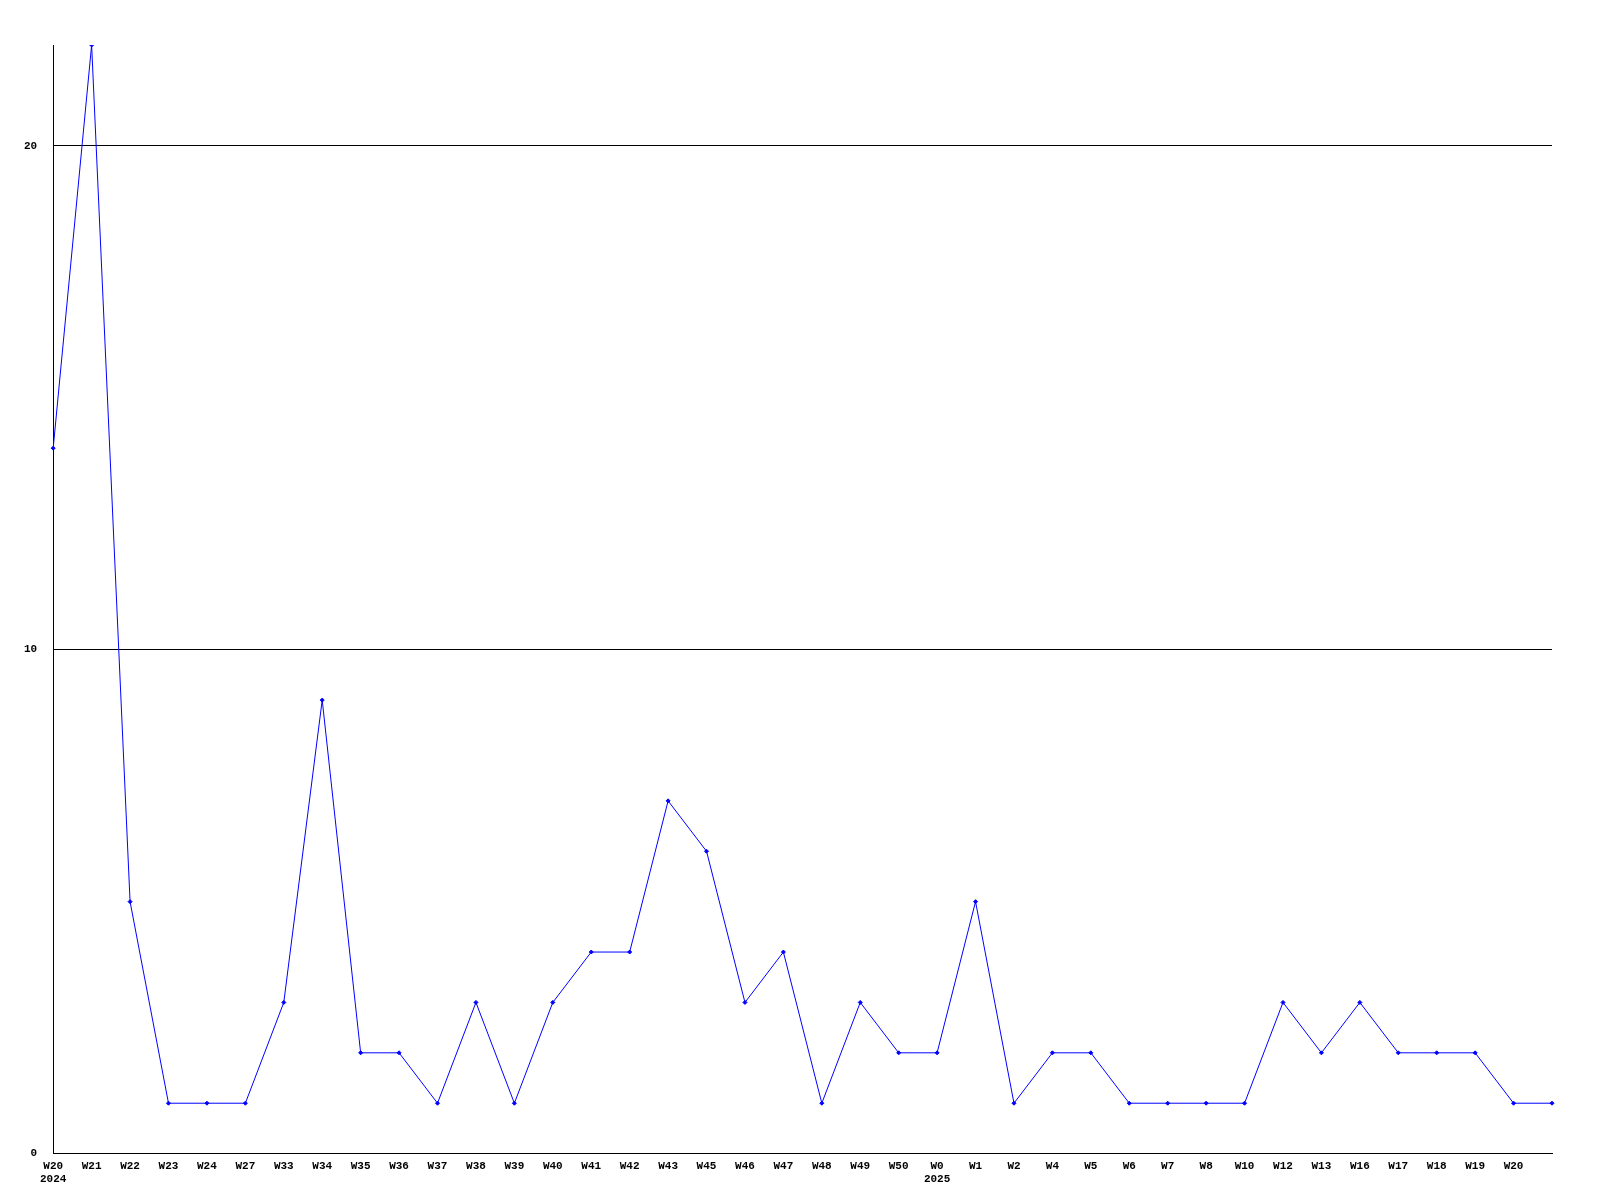  I want to click on x-tick-label: W47, so click(783, 1165).